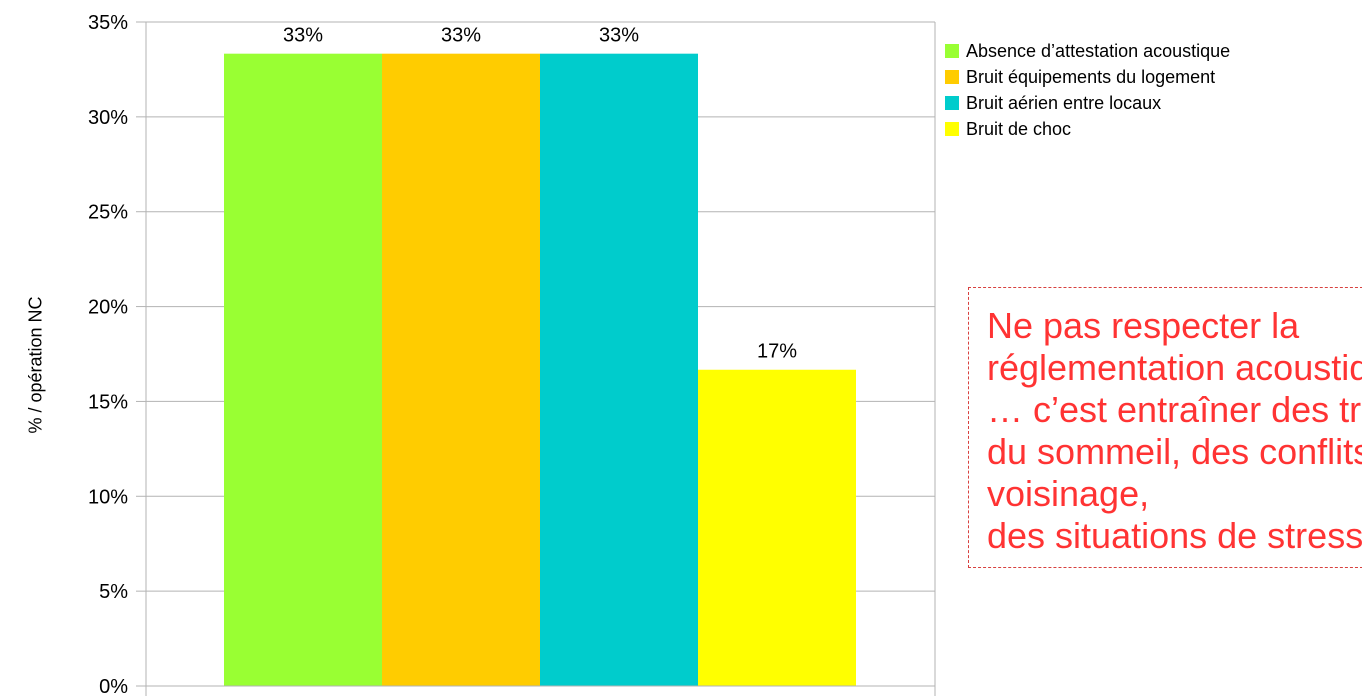 The image size is (1362, 698). Describe the element at coordinates (1087, 129) in the screenshot. I see `legend-item: Bruit de choc` at that location.